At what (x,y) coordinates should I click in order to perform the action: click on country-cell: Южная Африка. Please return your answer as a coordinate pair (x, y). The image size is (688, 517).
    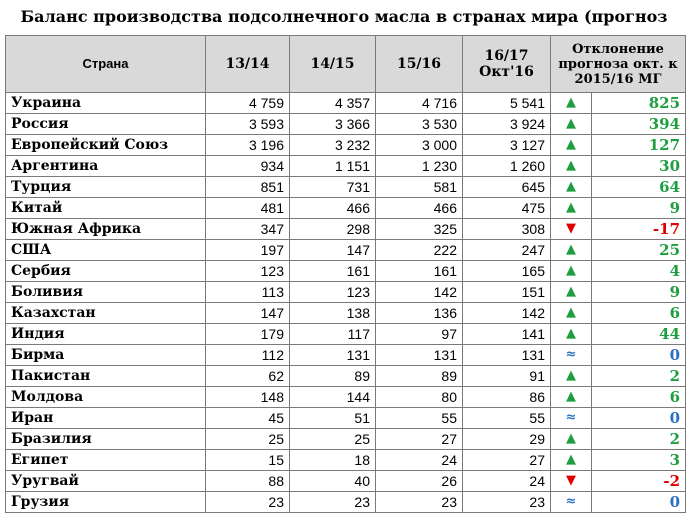
    Looking at the image, I should click on (105, 229).